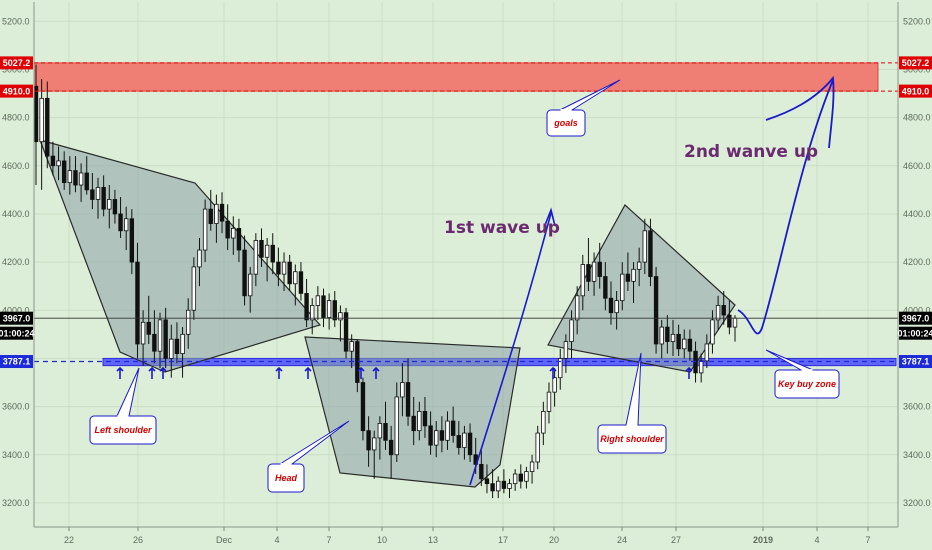 Image resolution: width=932 pixels, height=550 pixels. Describe the element at coordinates (180, 256) in the screenshot. I see `left-shoulder-shape` at that location.